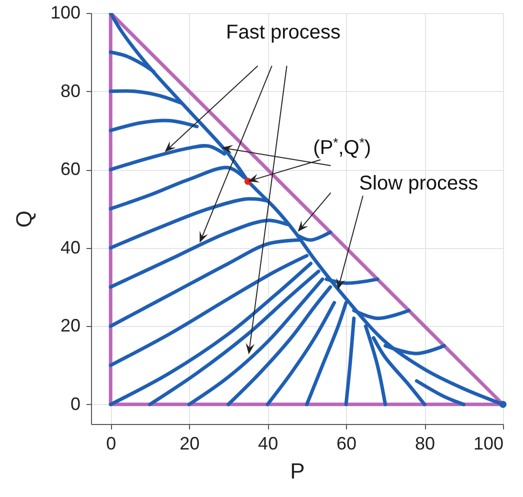 Image resolution: width=523 pixels, height=497 pixels. I want to click on y-tick-label: 20, so click(70, 326).